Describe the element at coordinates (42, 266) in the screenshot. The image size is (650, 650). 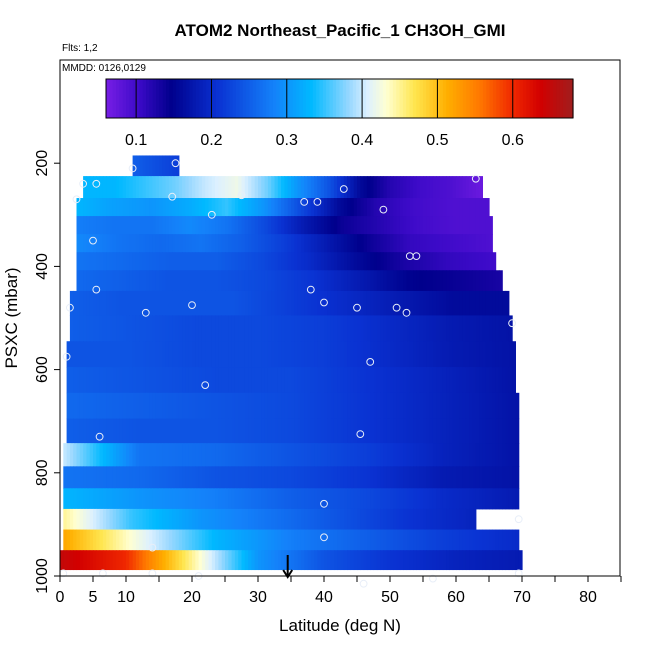
I see `y-tick-label: 400` at that location.